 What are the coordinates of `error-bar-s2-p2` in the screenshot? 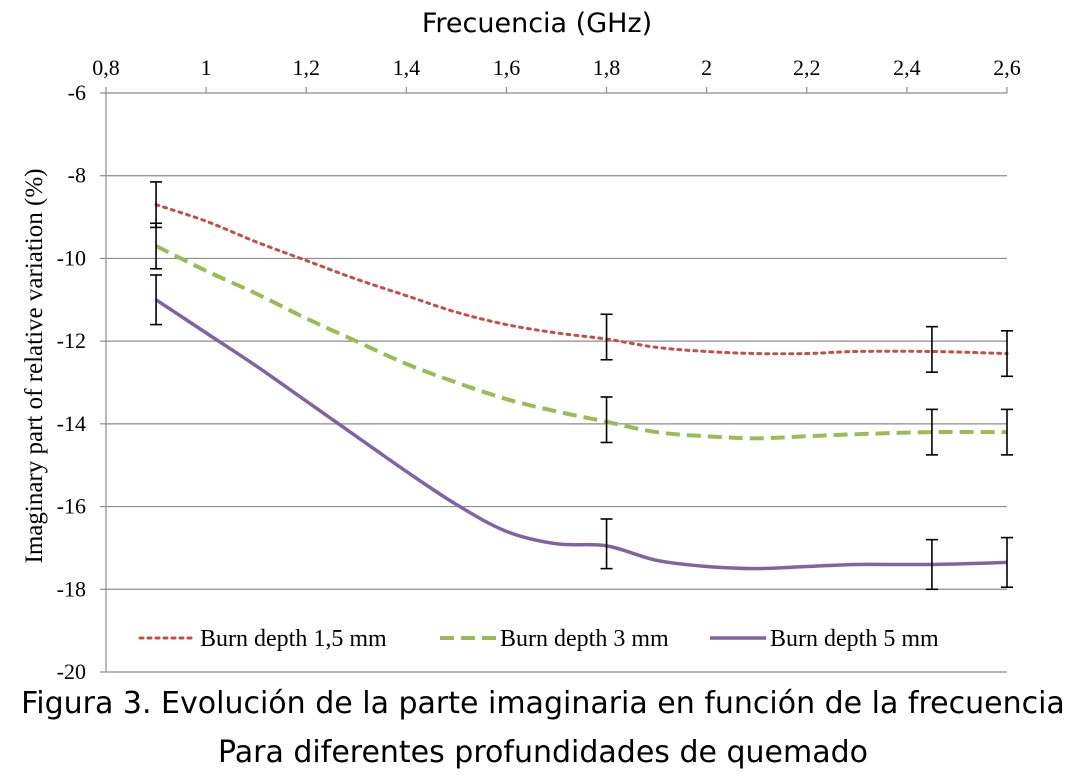 It's located at (931, 564).